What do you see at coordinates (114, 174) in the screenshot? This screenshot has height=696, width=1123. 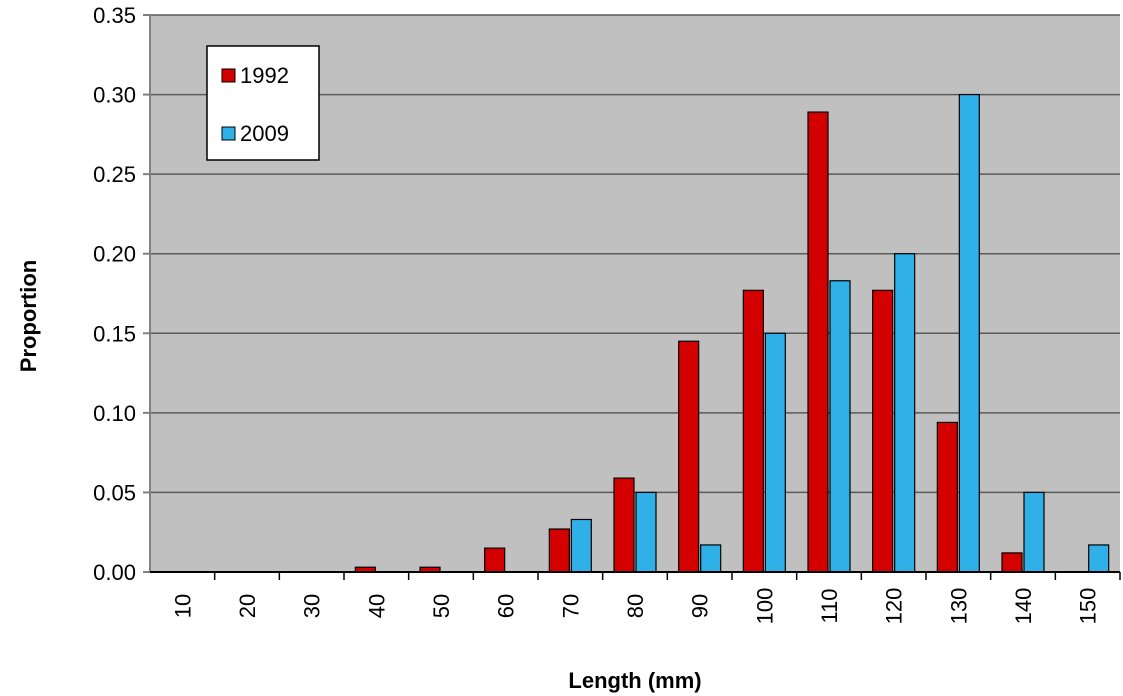 I see `y-tick-label: 0.25` at bounding box center [114, 174].